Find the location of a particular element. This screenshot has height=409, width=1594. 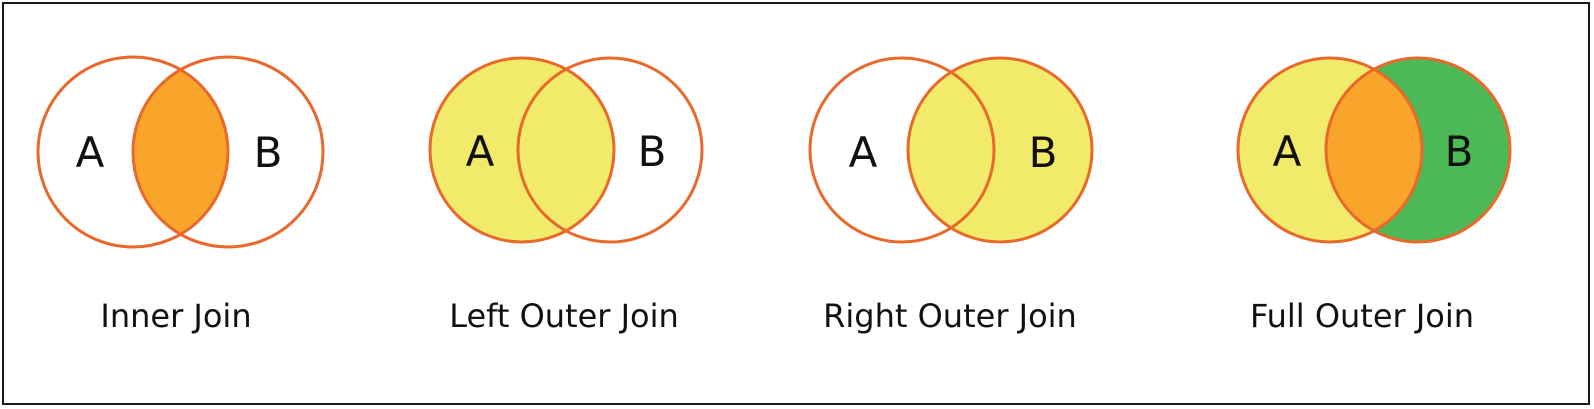

inner-join-caption: Inner Join is located at coordinates (175, 316).